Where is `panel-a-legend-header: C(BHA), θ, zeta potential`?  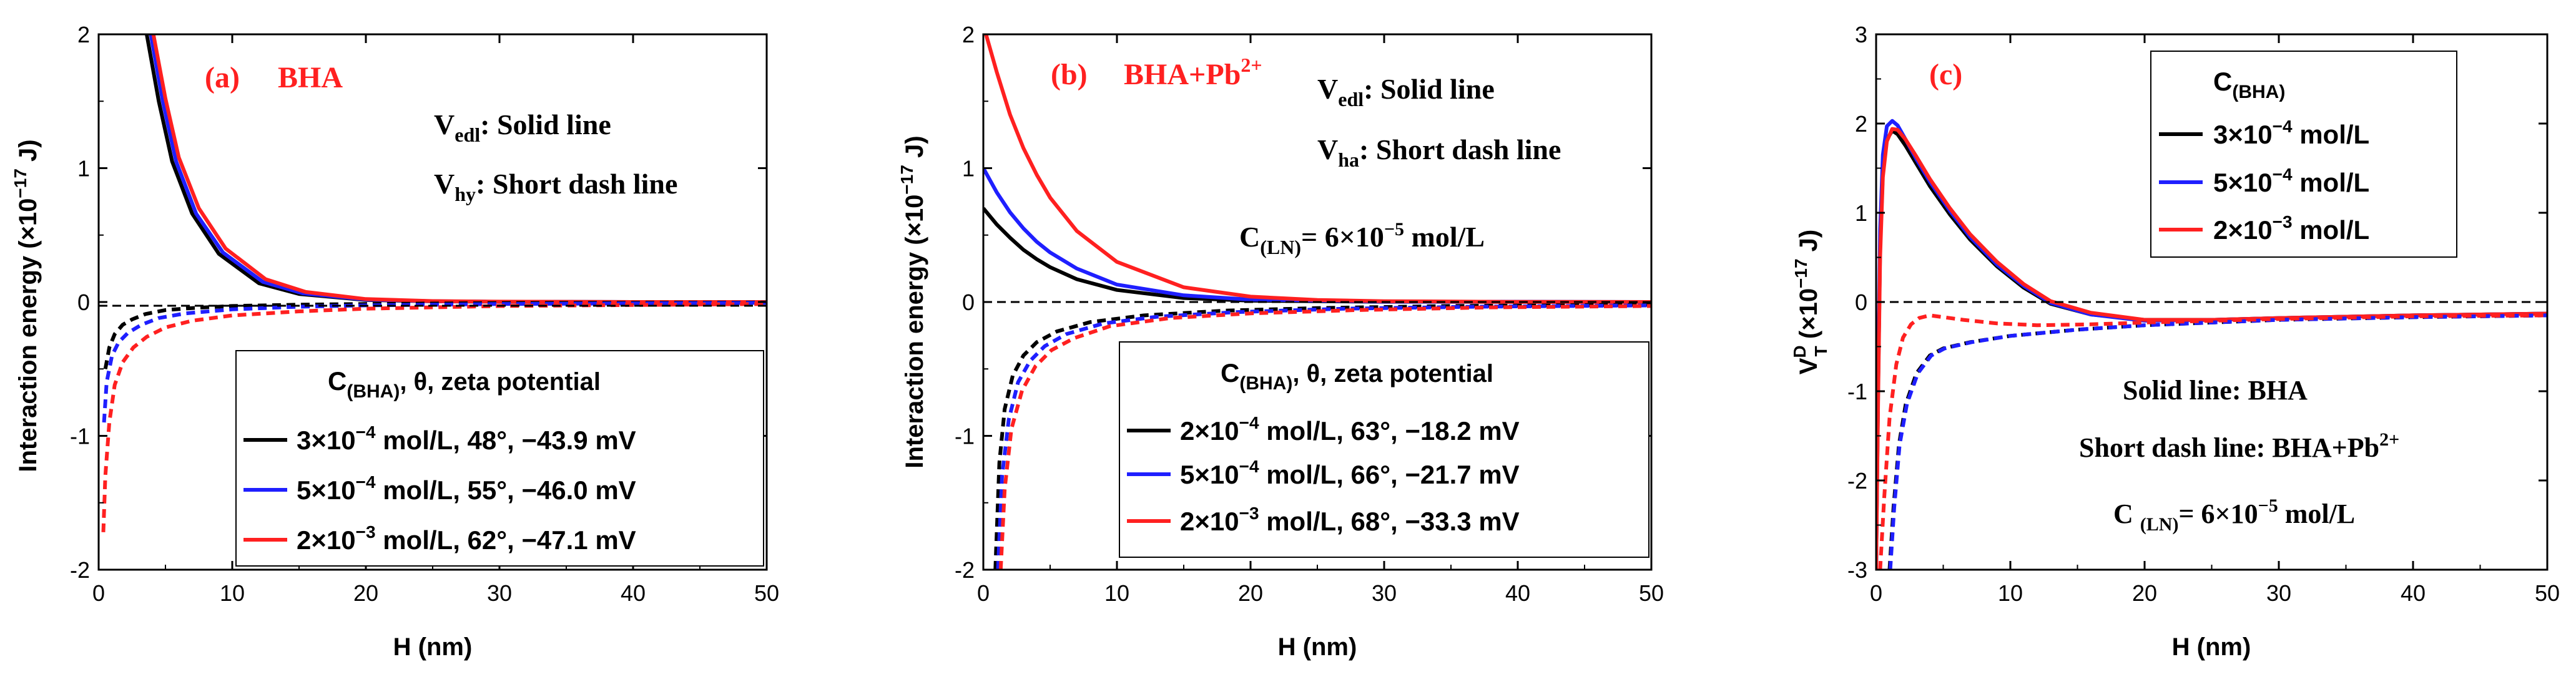 panel-a-legend-header: C(BHA), θ, zeta potential is located at coordinates (464, 384).